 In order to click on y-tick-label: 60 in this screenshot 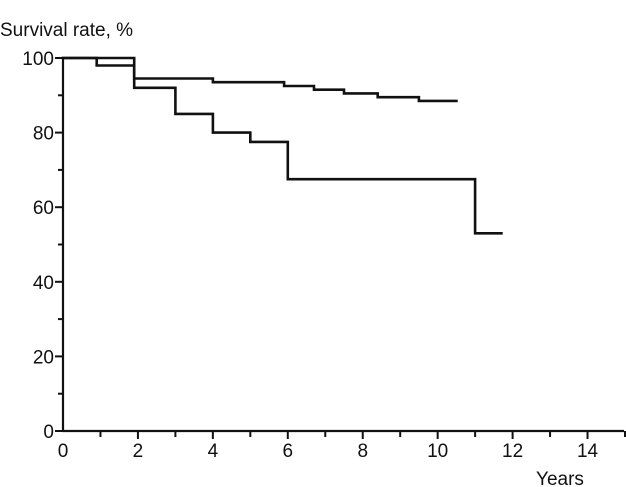, I will do `click(43, 208)`.